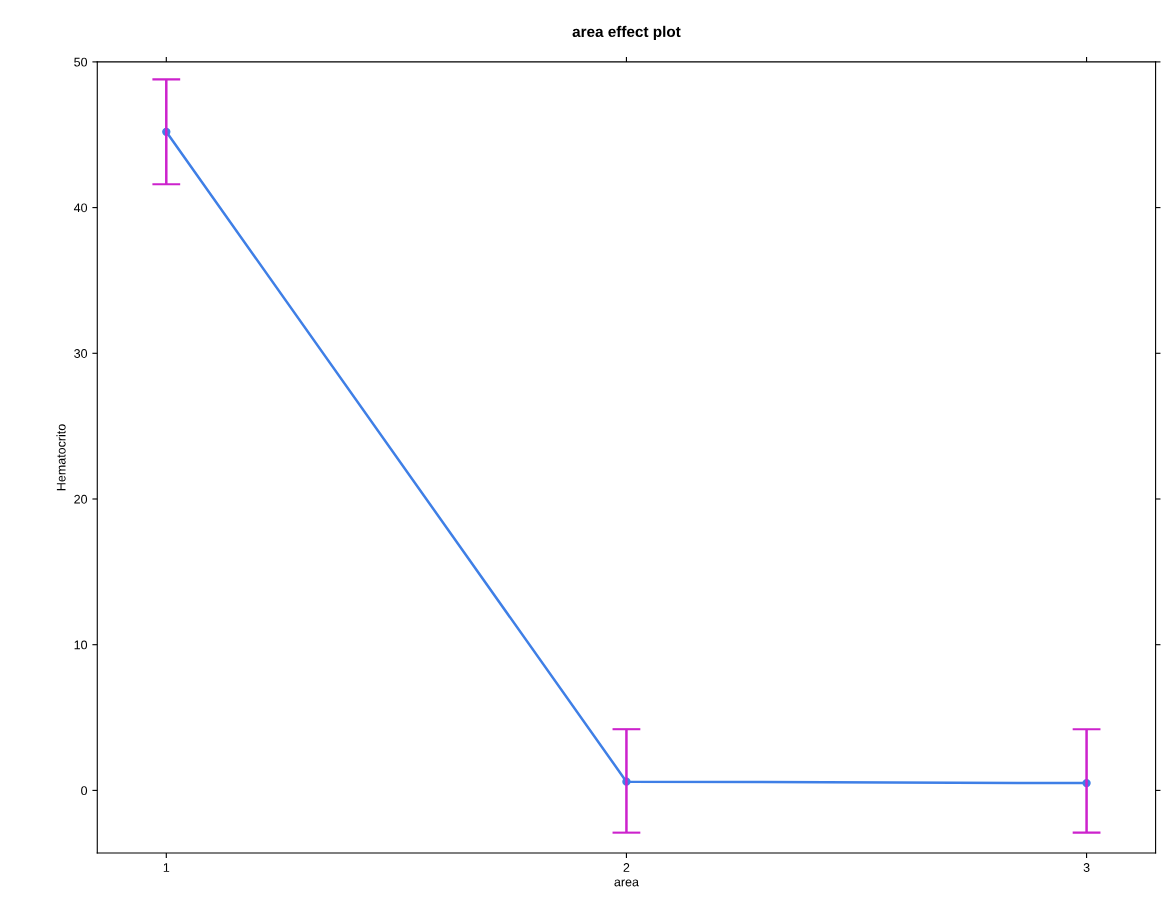 The image size is (1172, 897). Describe the element at coordinates (81, 353) in the screenshot. I see `y-tick-label: 30` at that location.